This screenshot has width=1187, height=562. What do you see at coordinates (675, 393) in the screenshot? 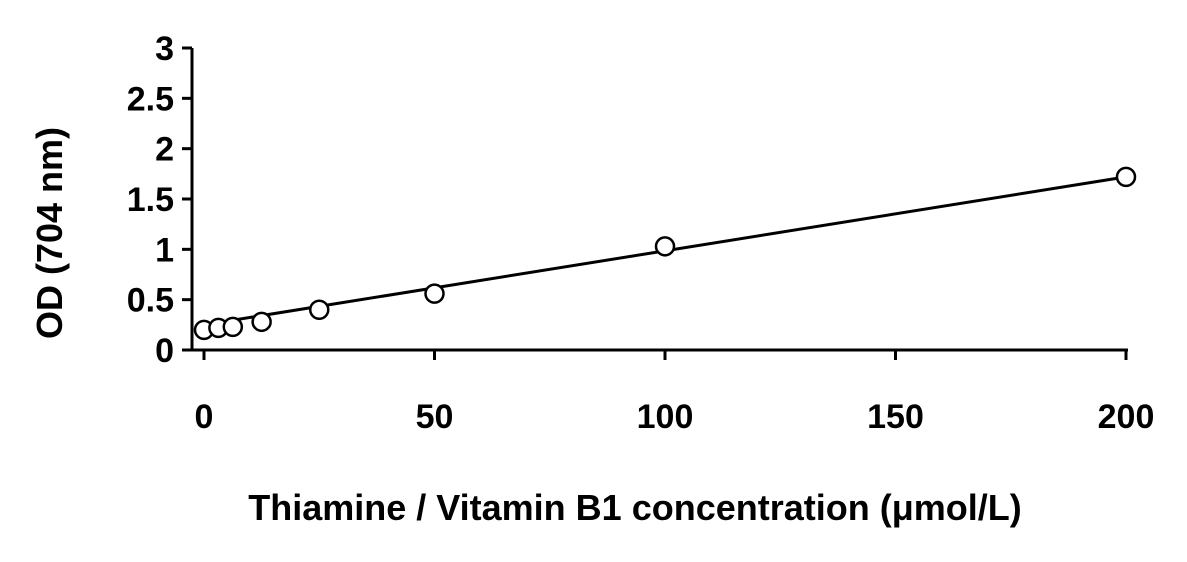
I see `x-axis-ticks: 0 50 100 150 200` at bounding box center [675, 393].